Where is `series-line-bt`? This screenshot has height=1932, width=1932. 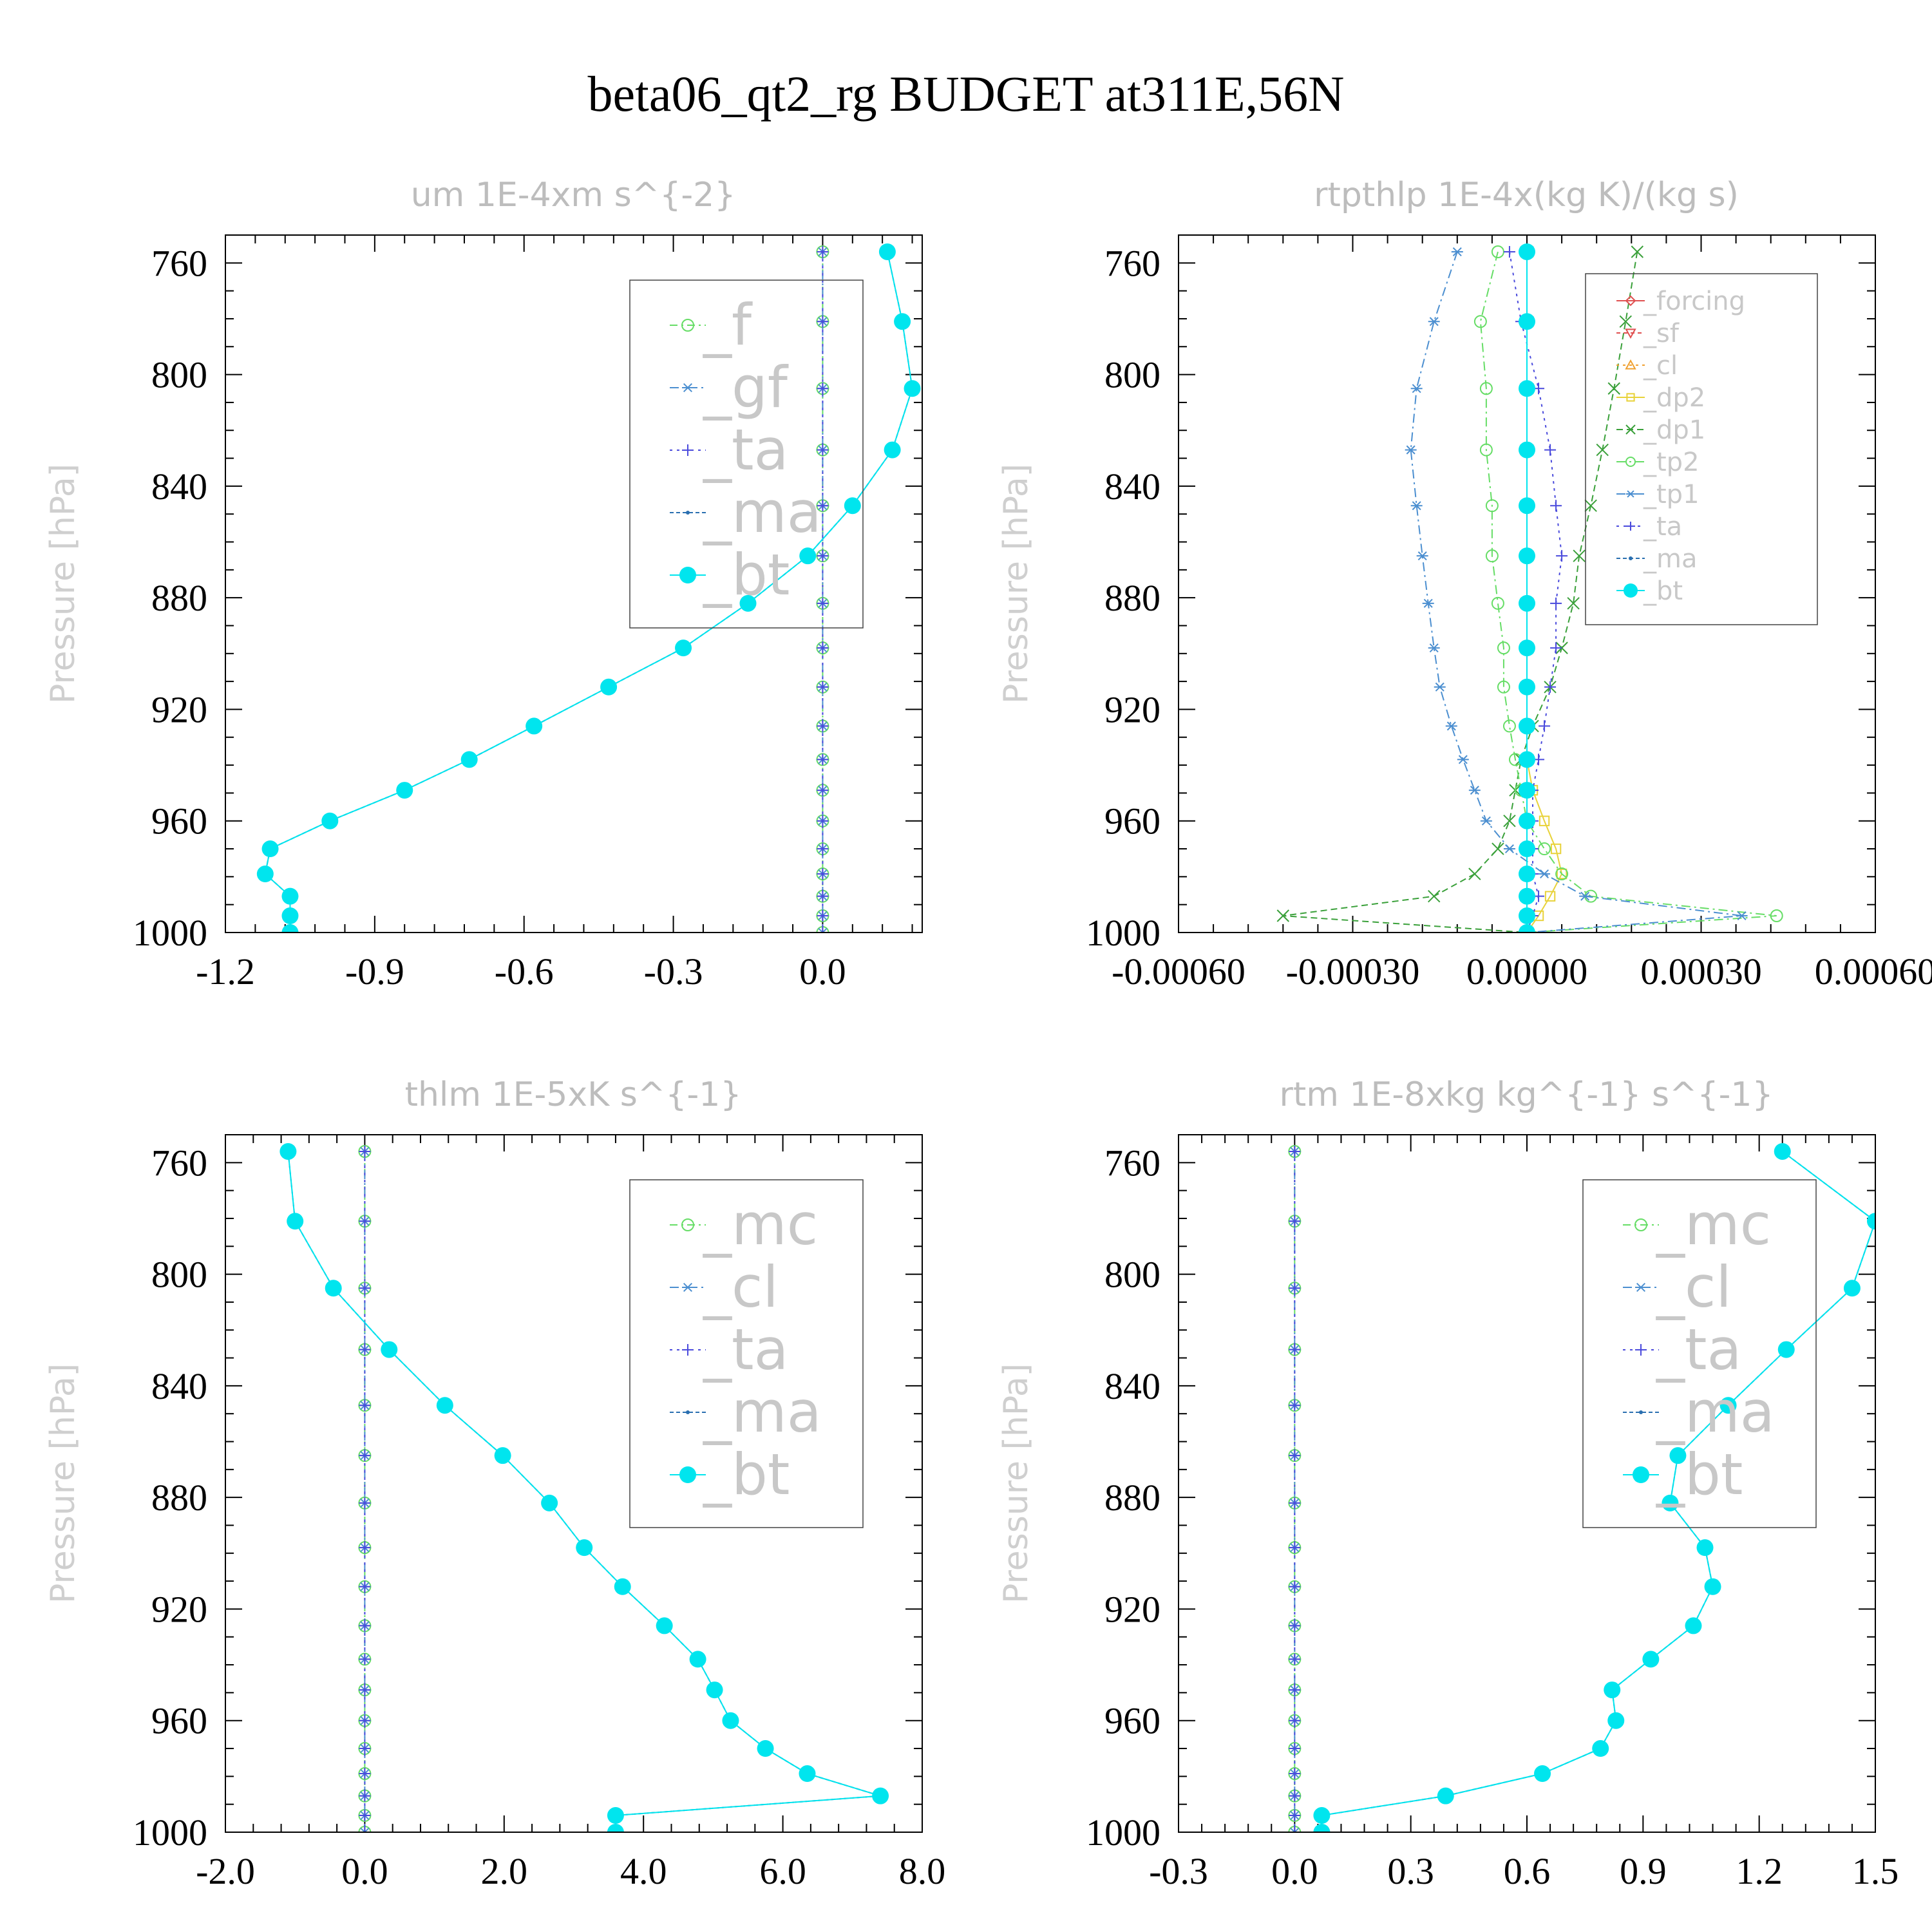
series-line-bt is located at coordinates (584, 1492).